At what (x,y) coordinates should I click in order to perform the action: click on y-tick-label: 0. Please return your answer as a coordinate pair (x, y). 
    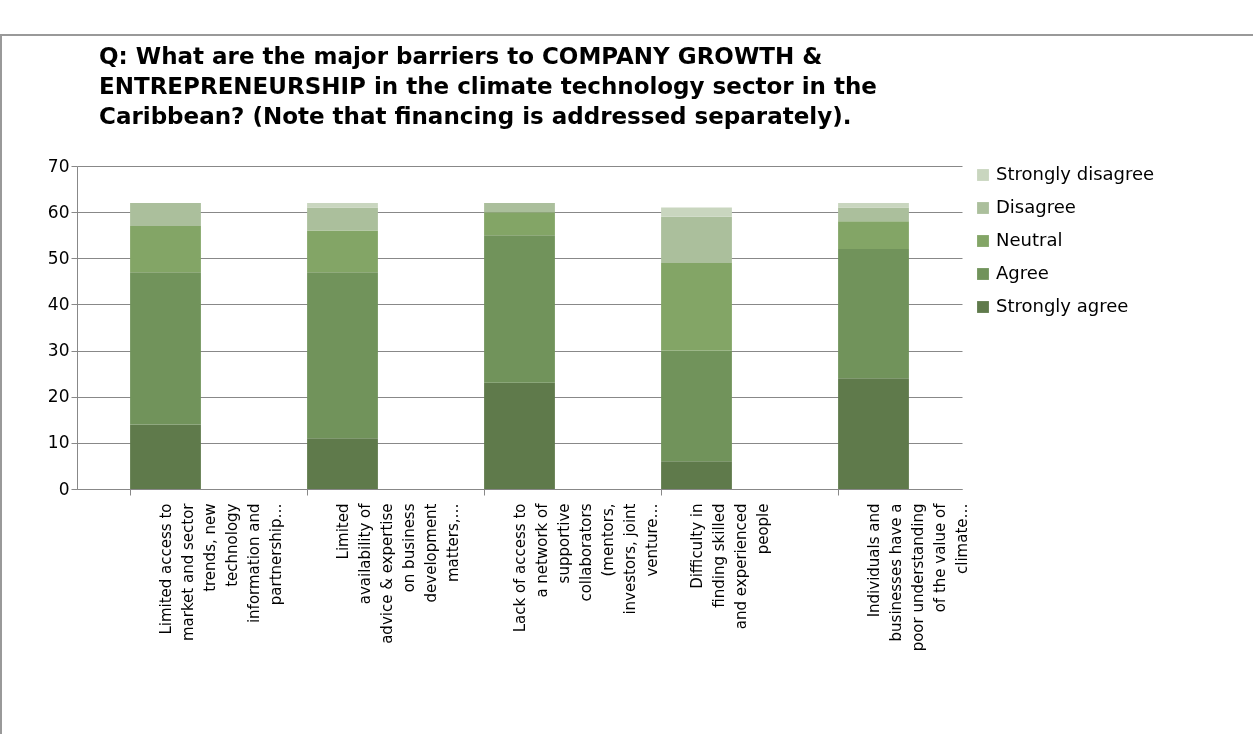
    Looking at the image, I should click on (64, 488).